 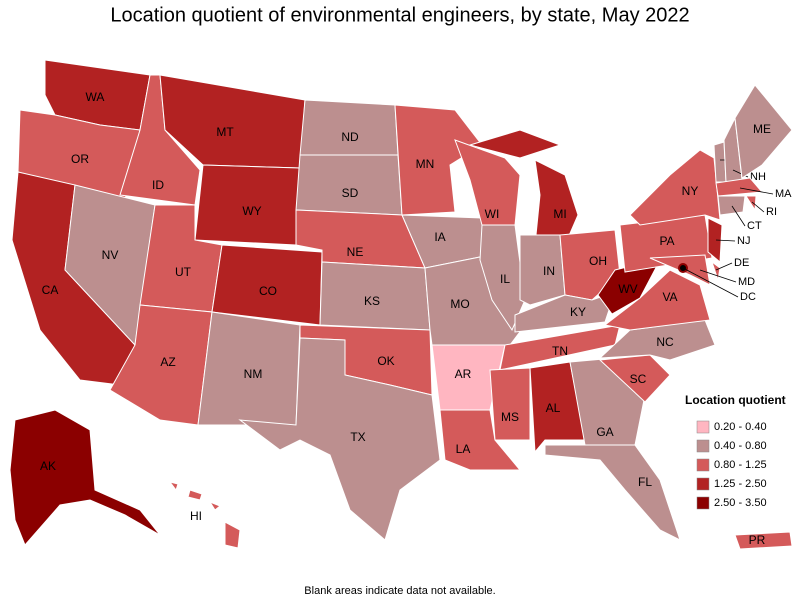 I want to click on state-label: UT, so click(x=183, y=272).